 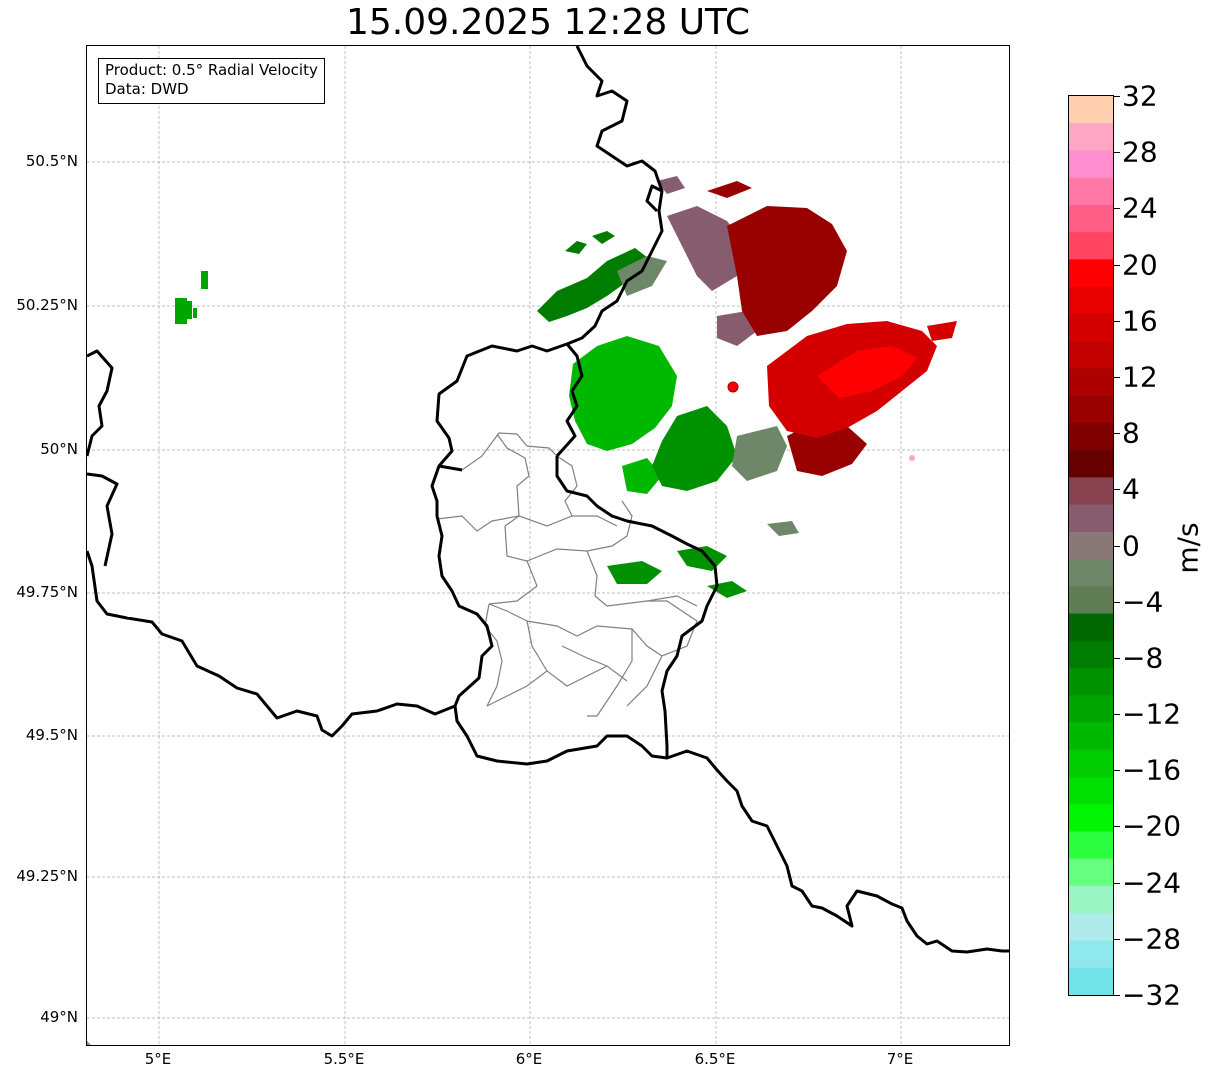 What do you see at coordinates (47, 305) in the screenshot?
I see `lat-tick-label: 50.25°N` at bounding box center [47, 305].